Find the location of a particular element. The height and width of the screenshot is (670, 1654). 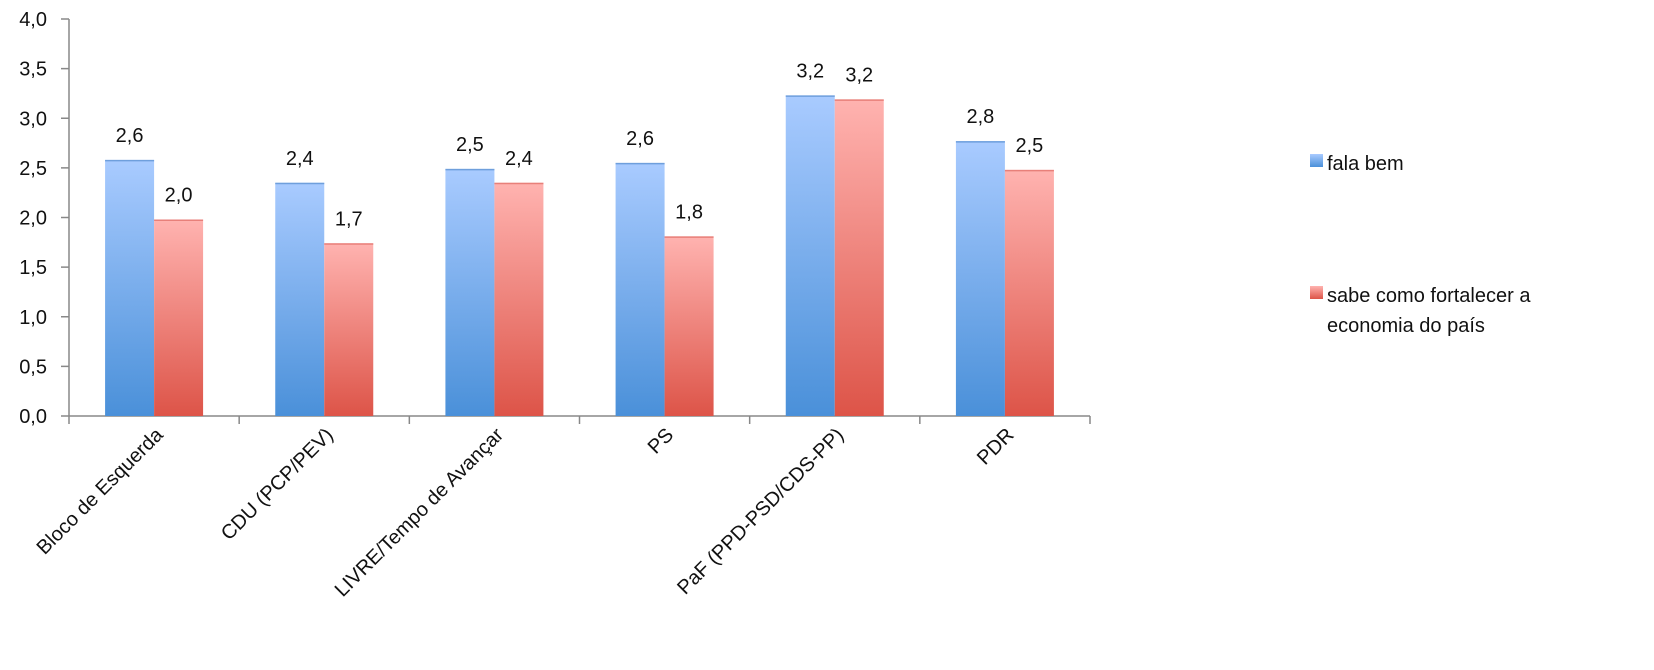

y-axis: 0,0 0,5 1,0 1,5 2,0 2,5 3,0 3,5 4,0 is located at coordinates (44, 218).